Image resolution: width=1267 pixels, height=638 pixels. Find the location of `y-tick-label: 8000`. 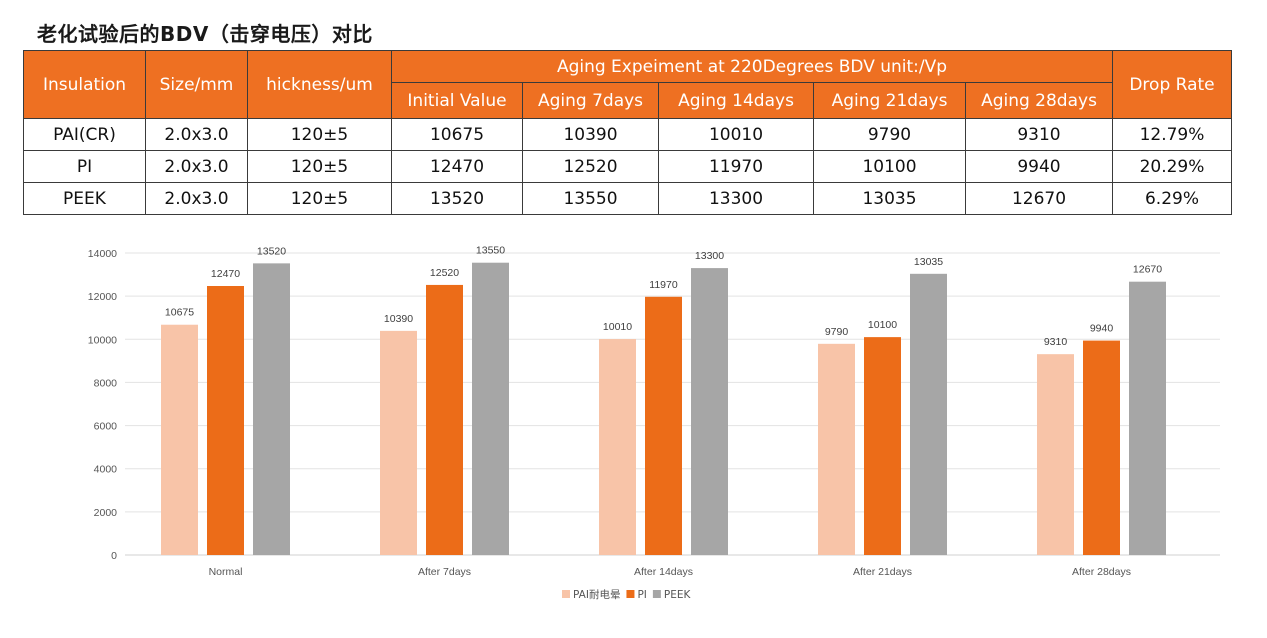

y-tick-label: 8000 is located at coordinates (106, 383).